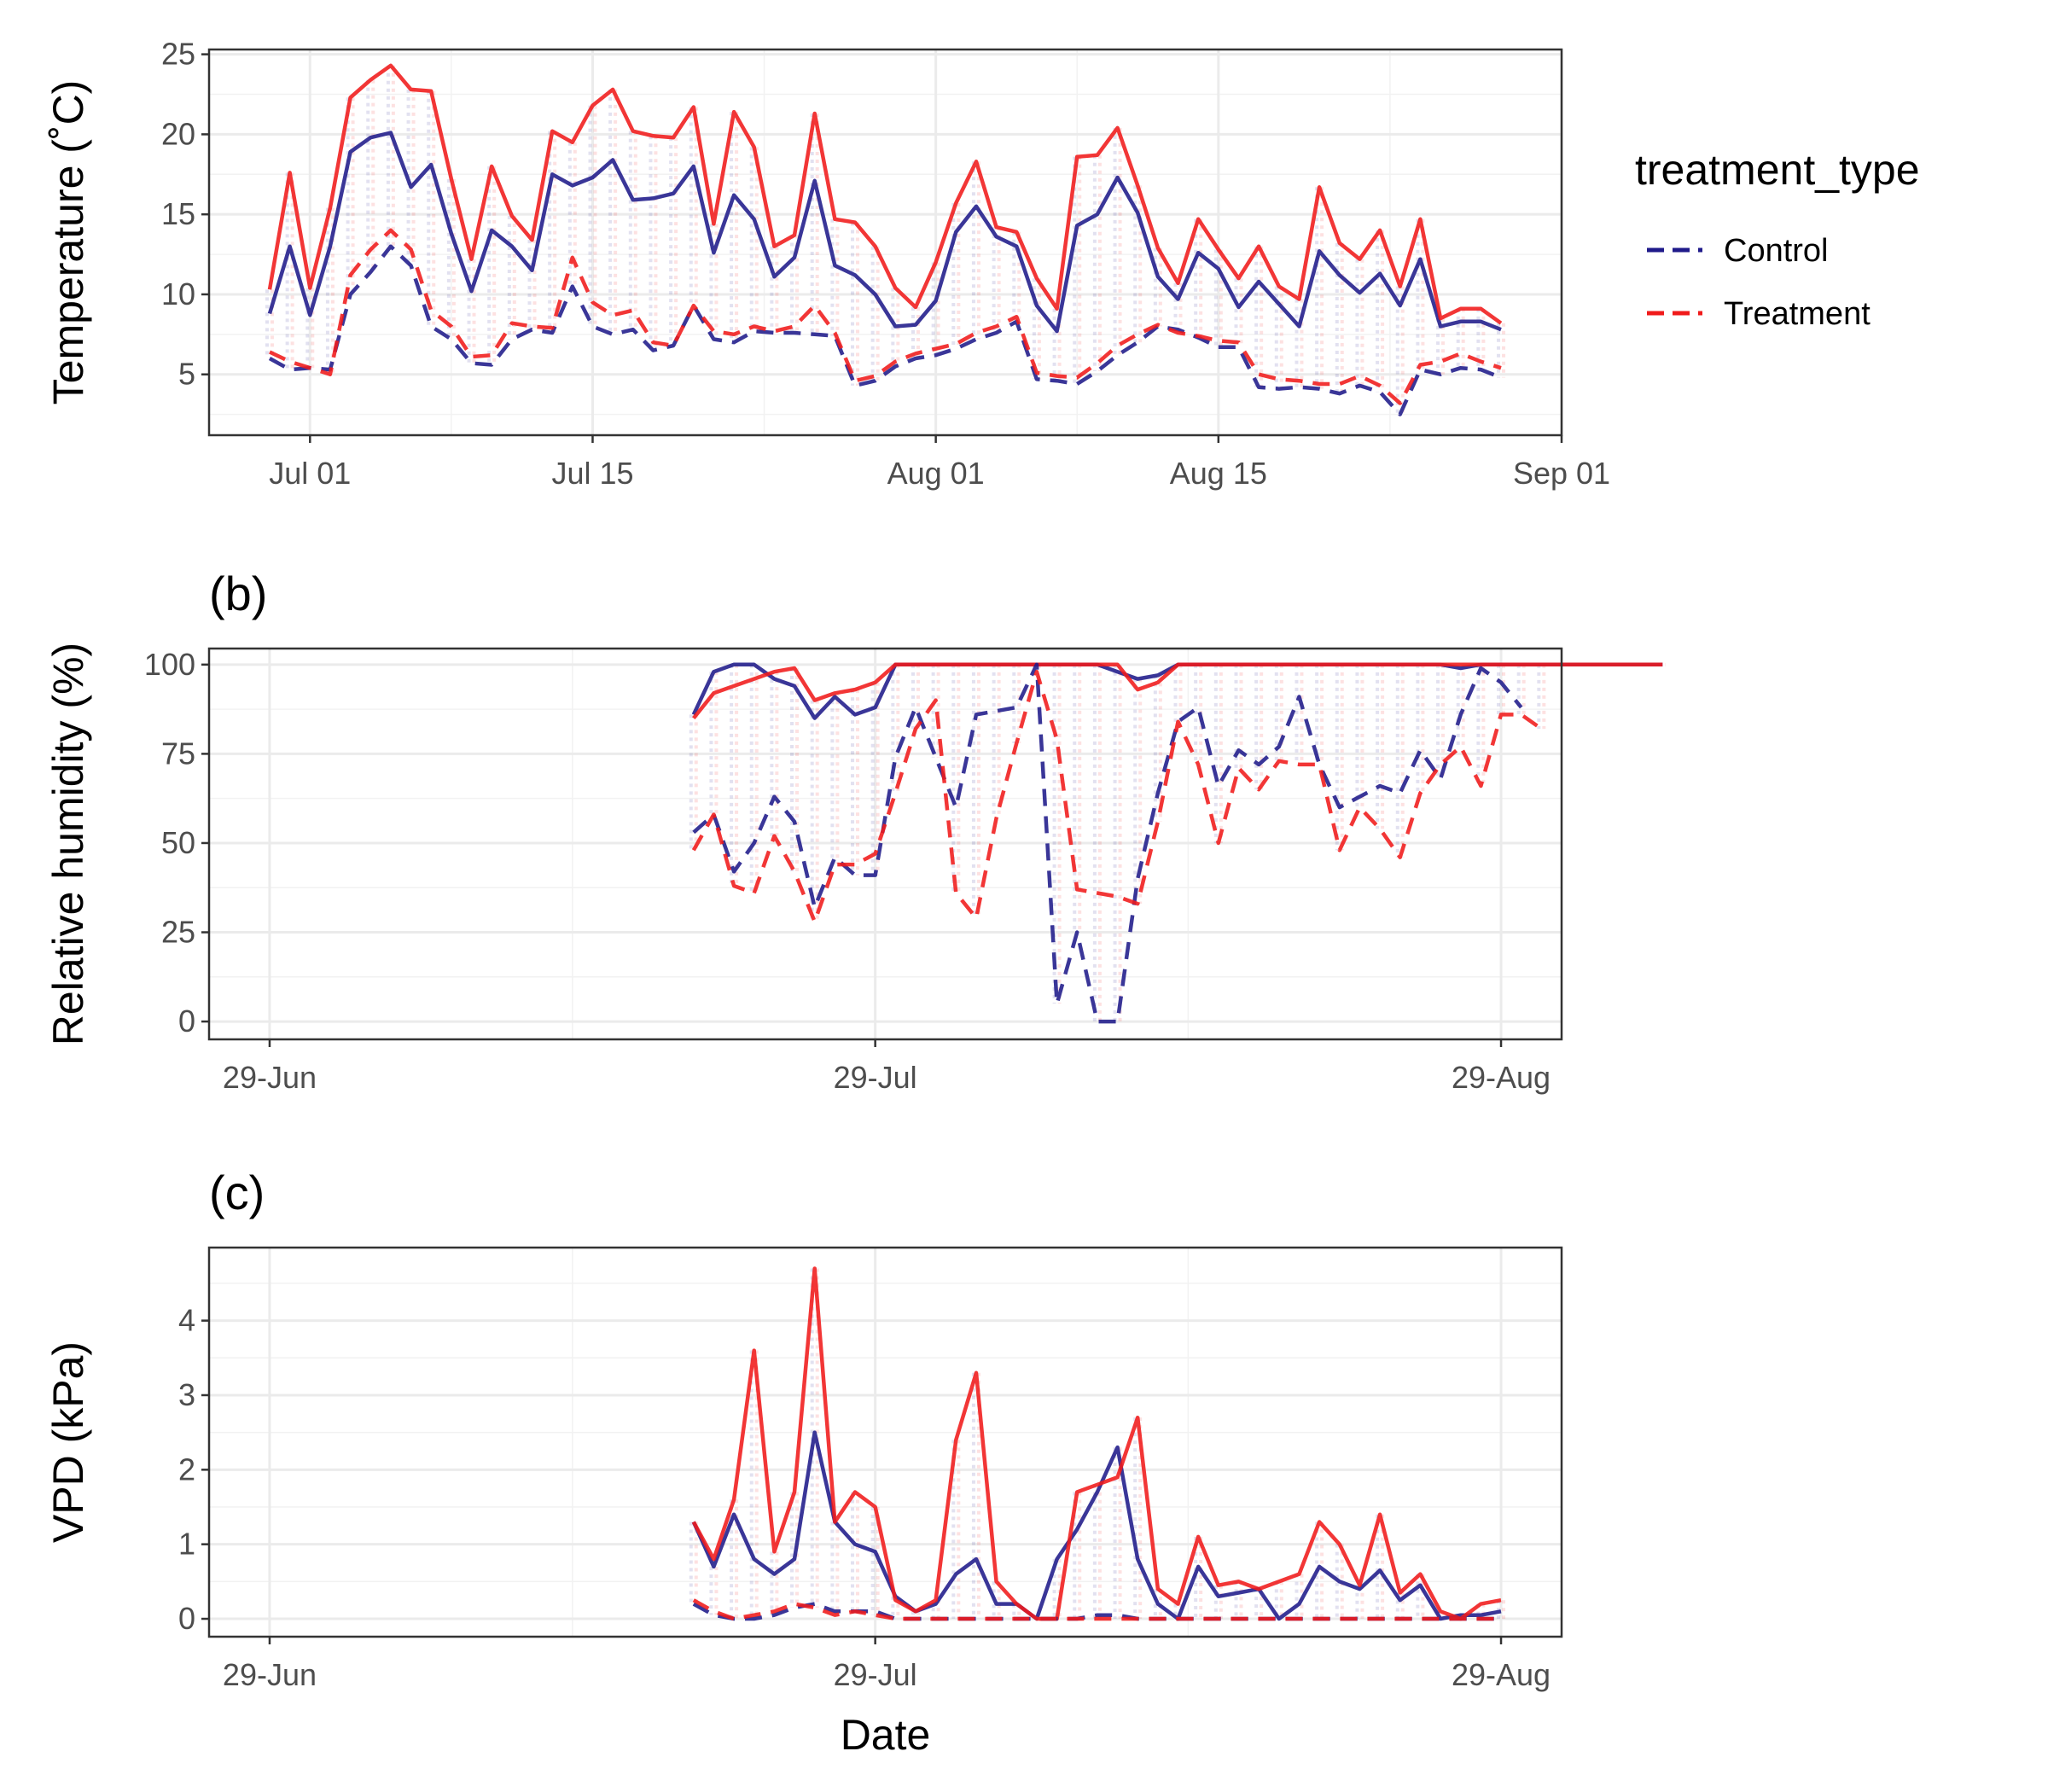 This screenshot has height=1792, width=2048. Describe the element at coordinates (875, 1674) in the screenshot. I see `vpd-x-tick-label: 29-Jul` at that location.